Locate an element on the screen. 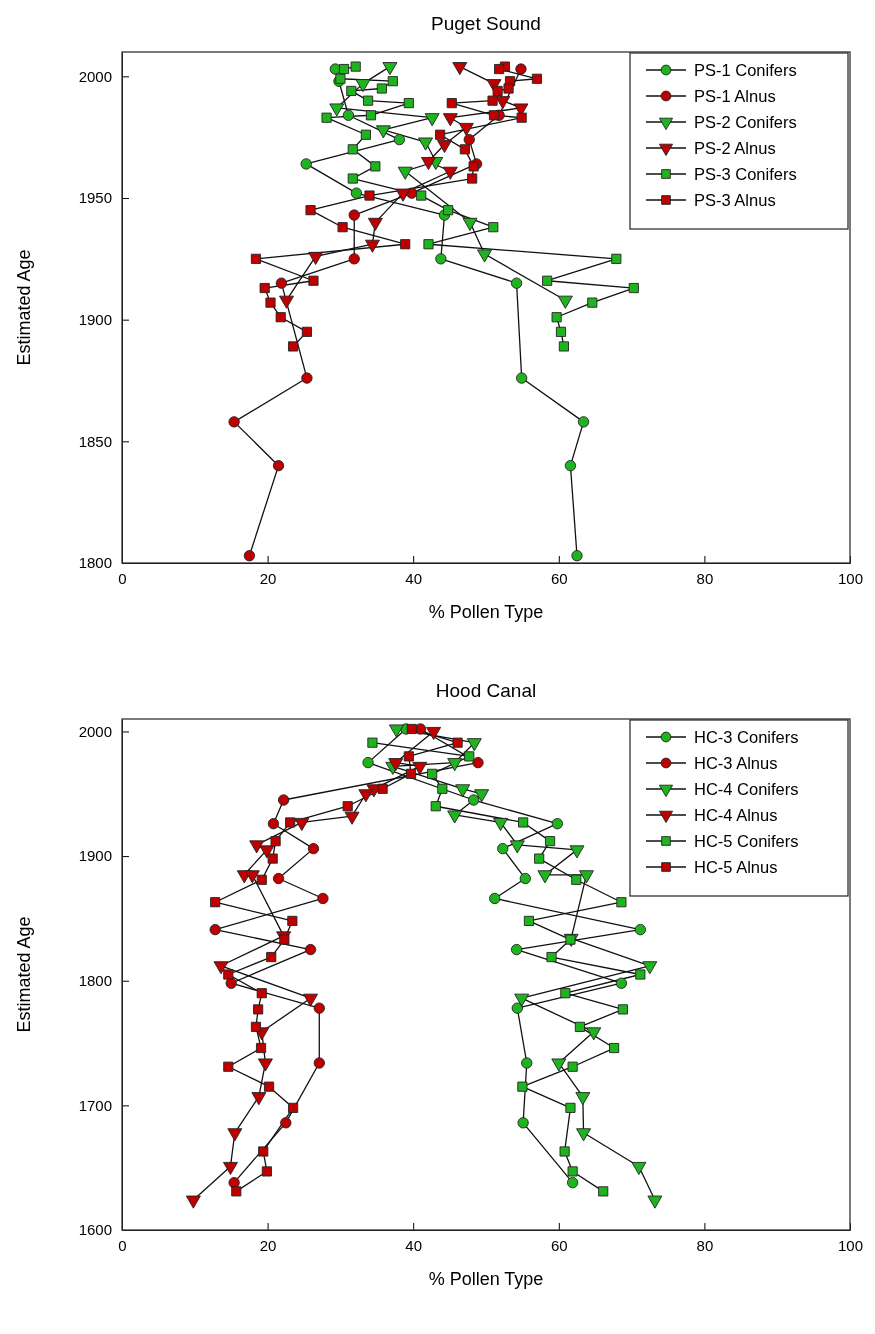  legend-label: PS-1 Conifers is located at coordinates (745, 70).